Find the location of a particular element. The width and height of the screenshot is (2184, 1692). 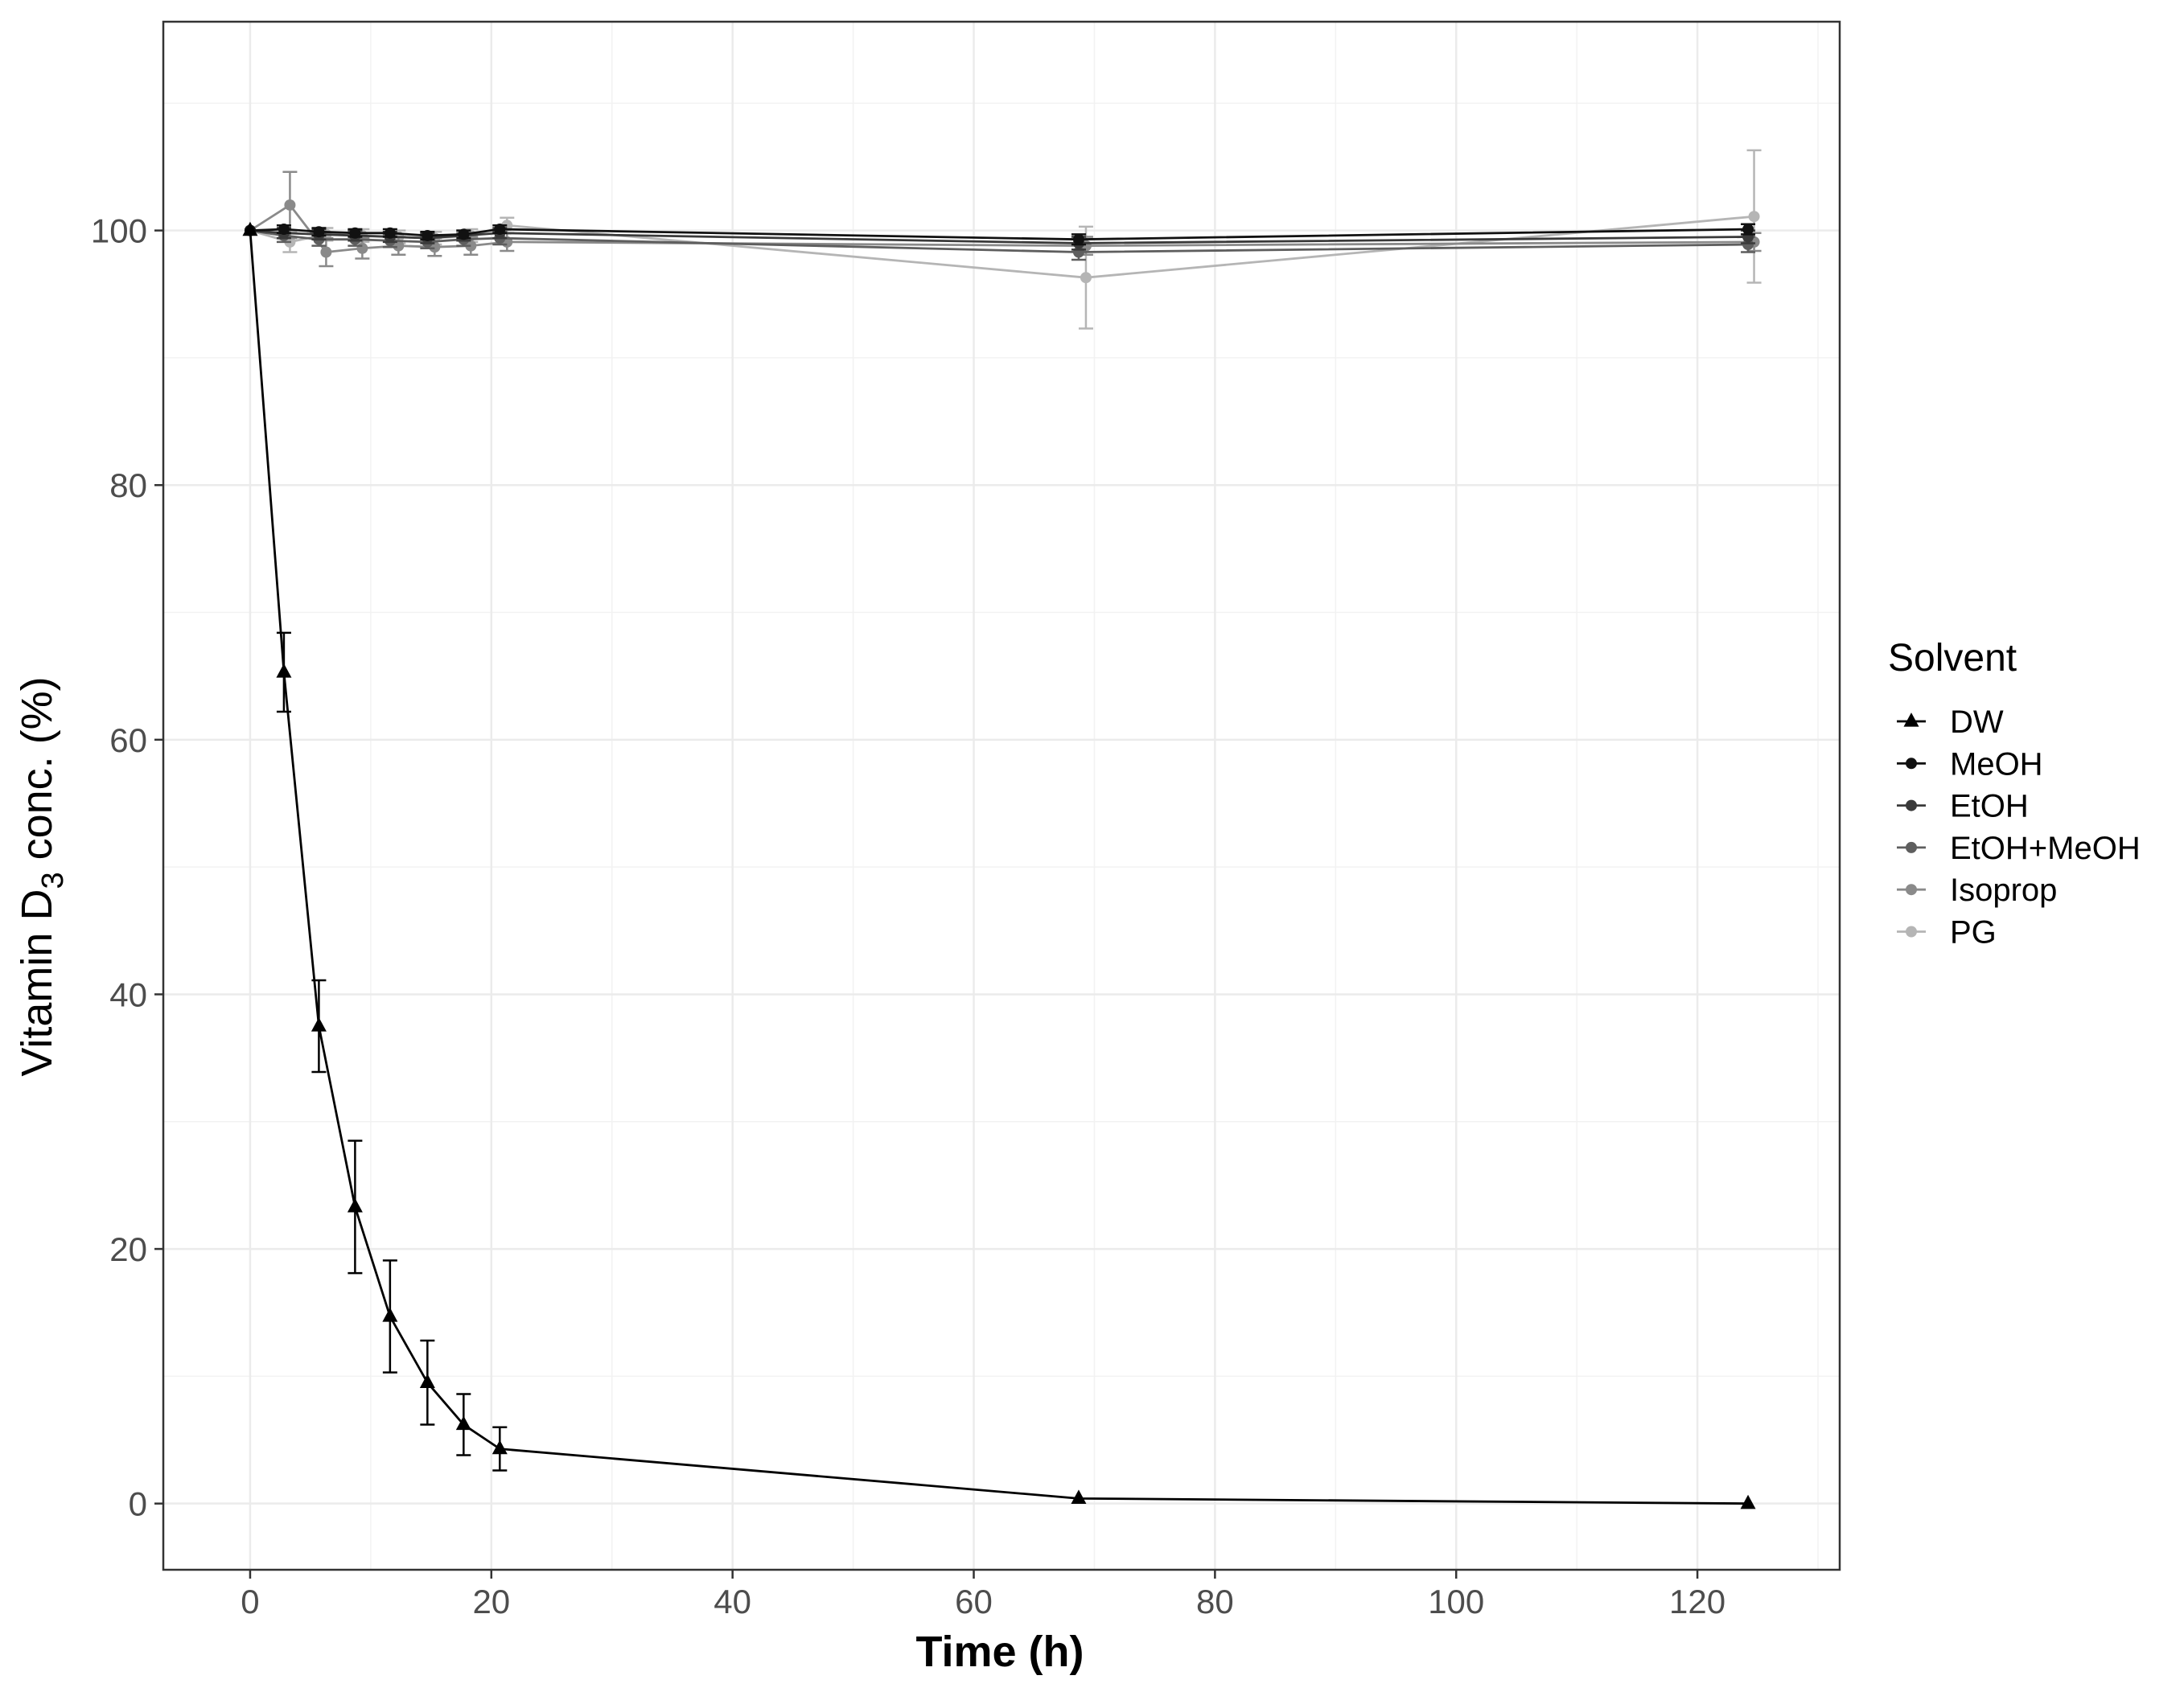

legend-label-etoh: EtOH is located at coordinates (1990, 807).